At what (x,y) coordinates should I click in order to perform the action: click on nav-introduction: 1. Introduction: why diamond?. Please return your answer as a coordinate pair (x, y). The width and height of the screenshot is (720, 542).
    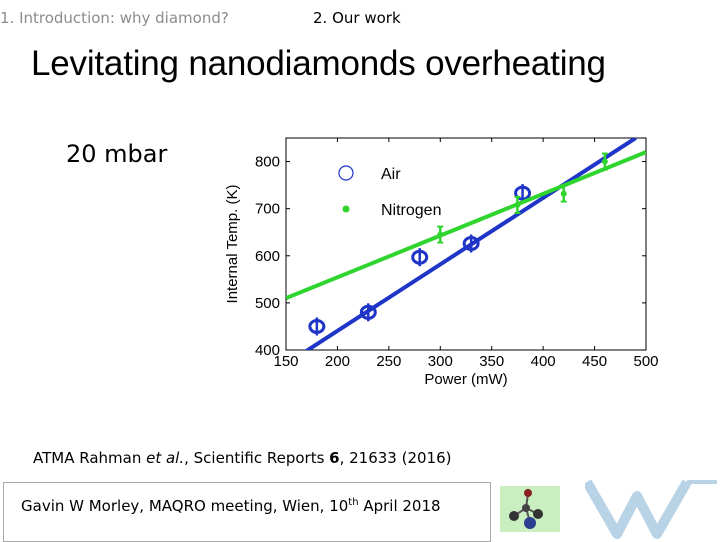
    Looking at the image, I should click on (114, 18).